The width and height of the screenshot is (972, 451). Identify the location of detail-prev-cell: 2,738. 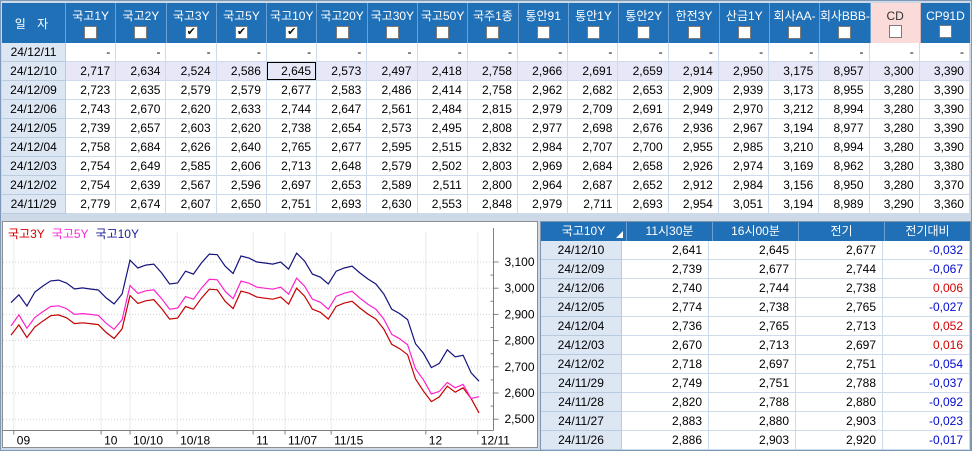
(839, 288).